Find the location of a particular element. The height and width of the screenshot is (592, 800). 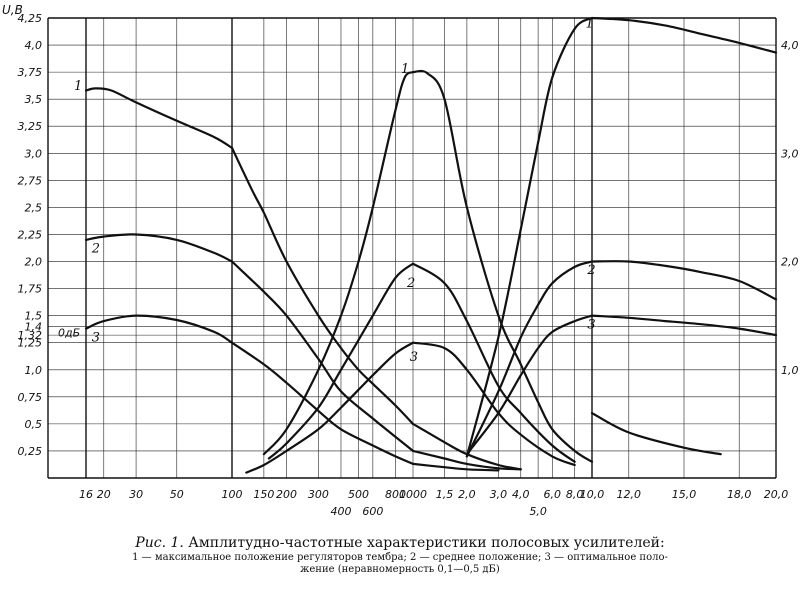

x-tick-label: 400 is located at coordinates (340, 511).